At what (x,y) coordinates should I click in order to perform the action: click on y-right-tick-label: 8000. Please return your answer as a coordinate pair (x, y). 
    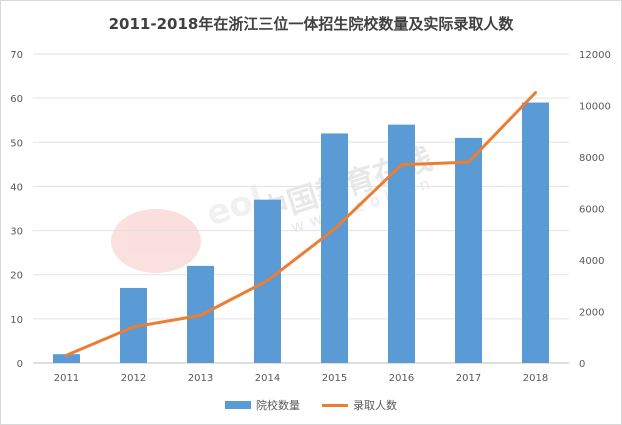
    Looking at the image, I should click on (591, 158).